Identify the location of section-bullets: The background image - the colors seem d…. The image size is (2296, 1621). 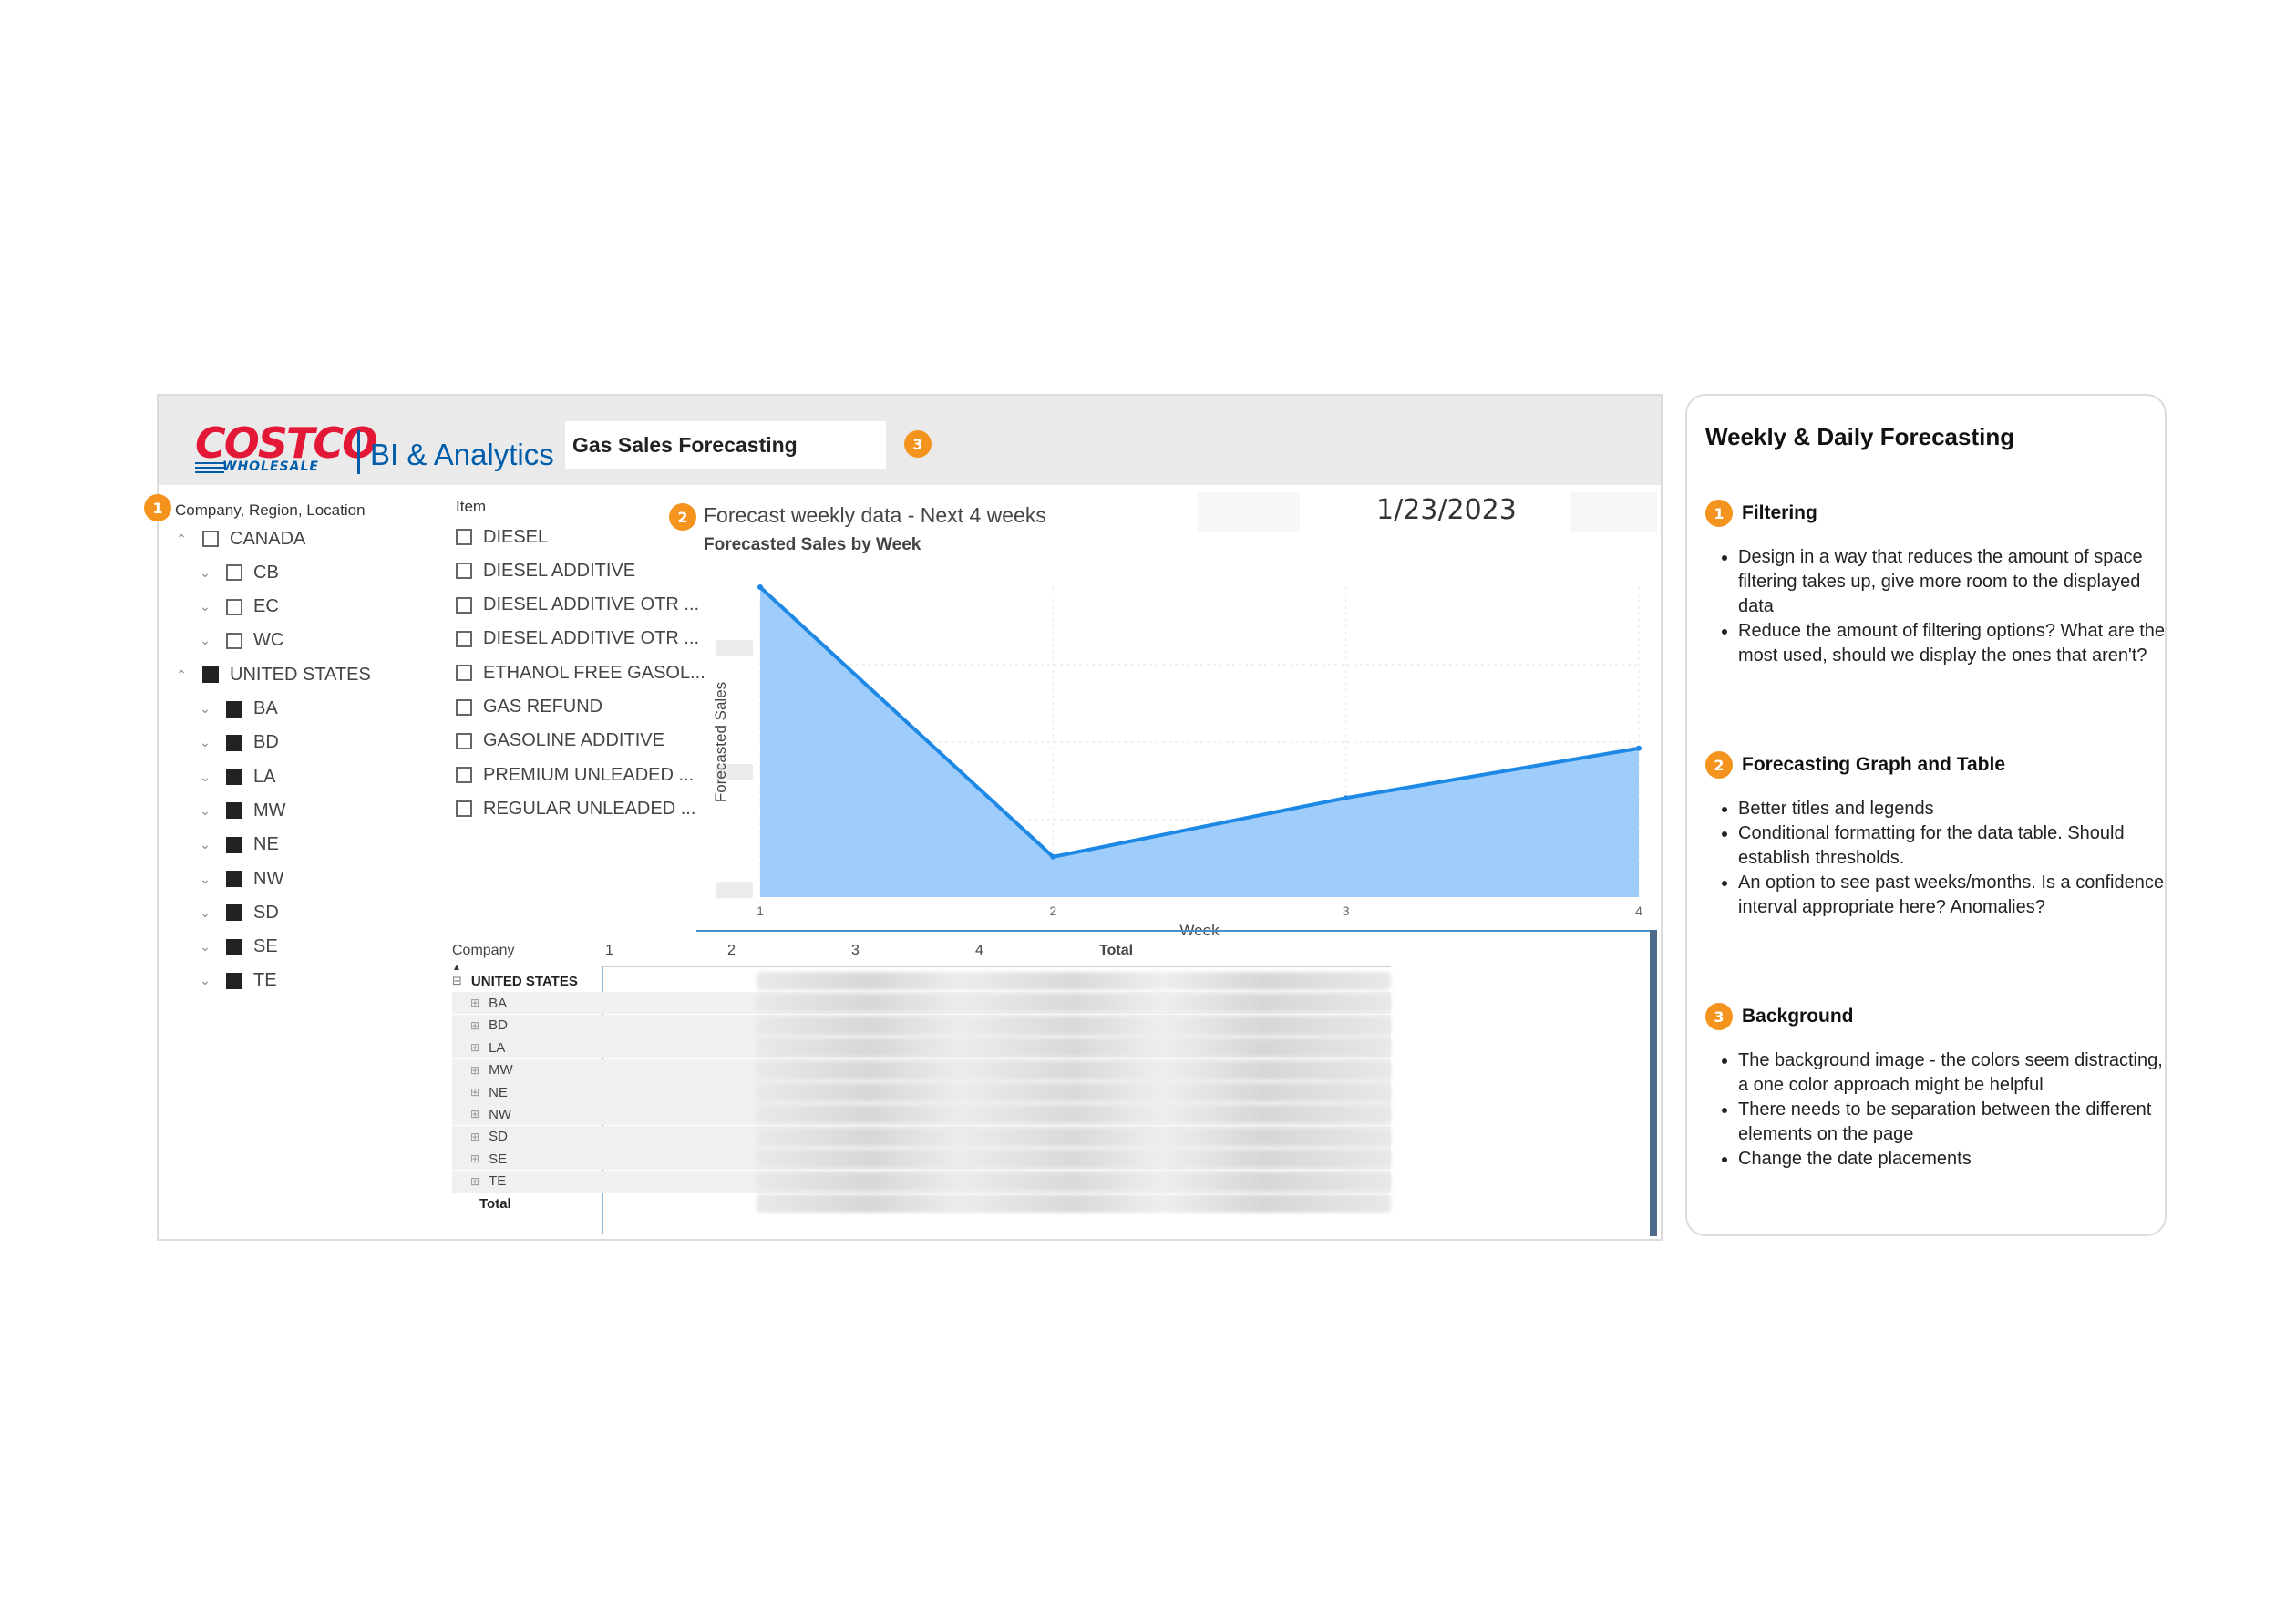
(1943, 1110).